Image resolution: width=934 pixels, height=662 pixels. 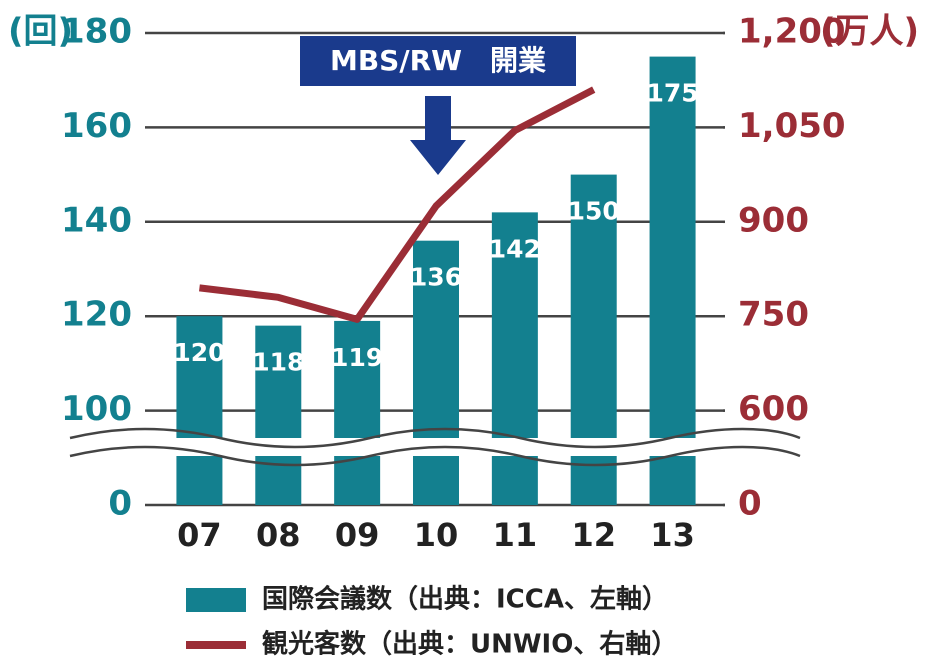 What do you see at coordinates (773, 409) in the screenshot?
I see `y2-tick-label: 600` at bounding box center [773, 409].